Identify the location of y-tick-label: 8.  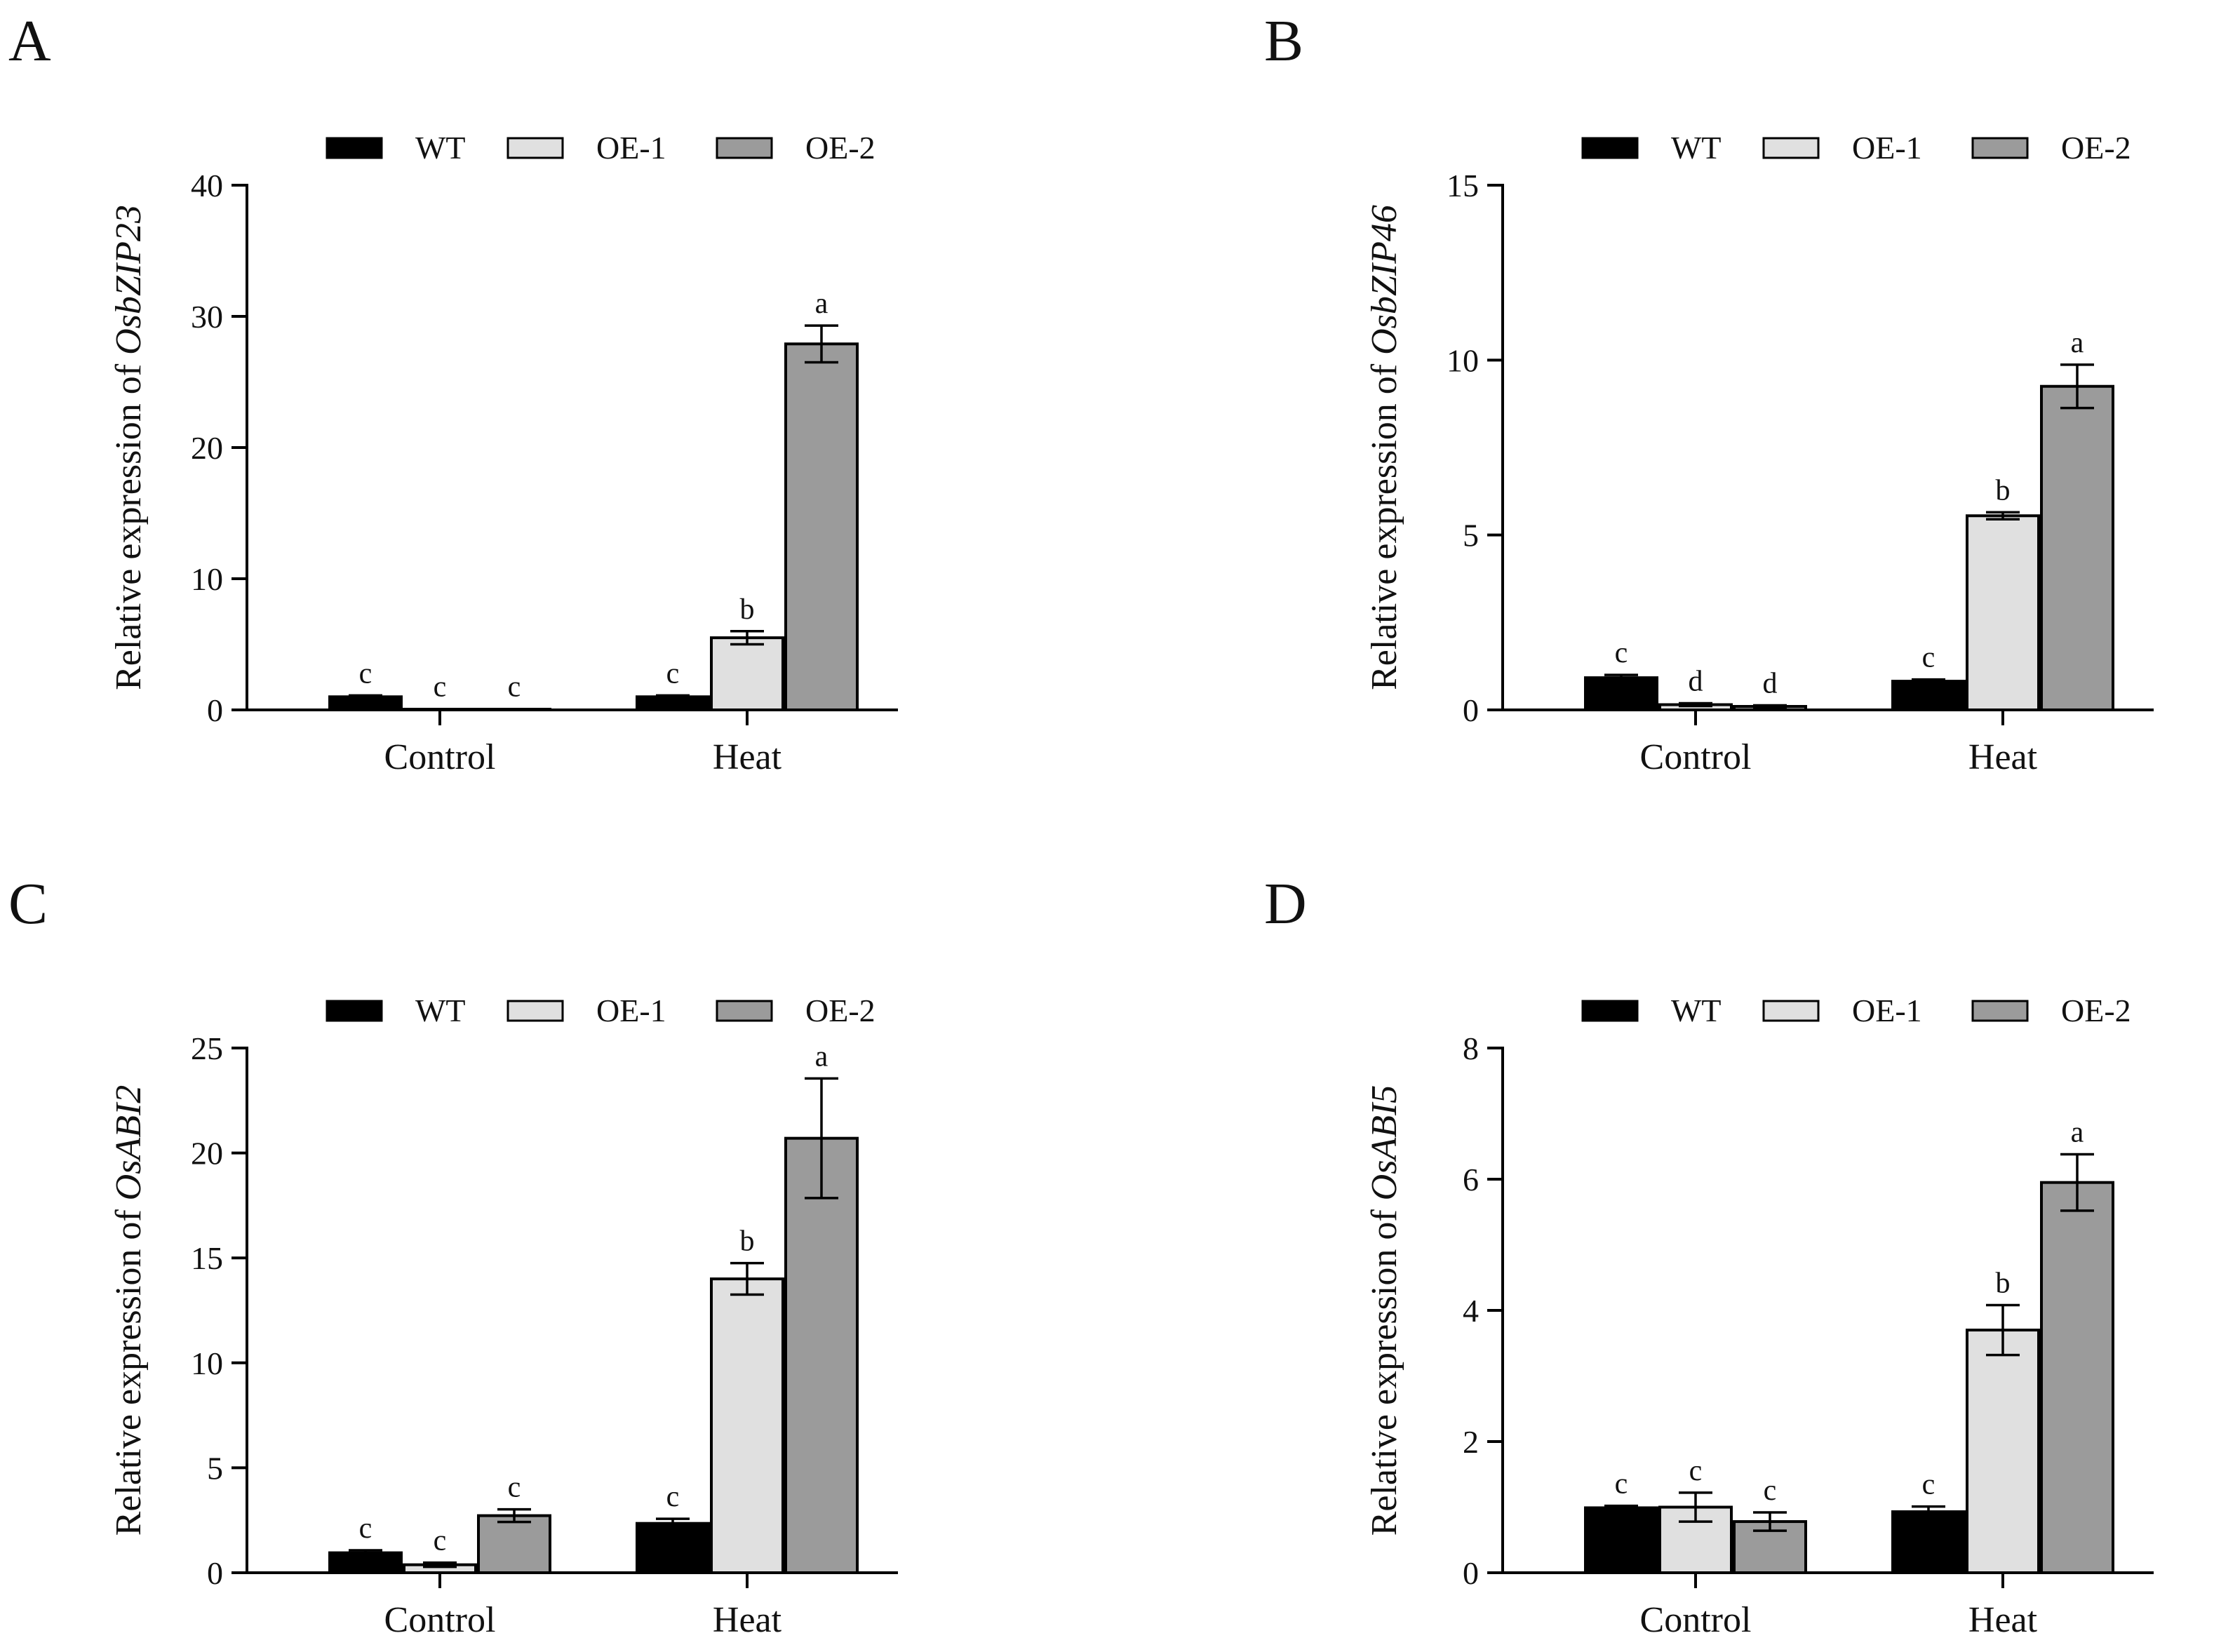
(1471, 1048).